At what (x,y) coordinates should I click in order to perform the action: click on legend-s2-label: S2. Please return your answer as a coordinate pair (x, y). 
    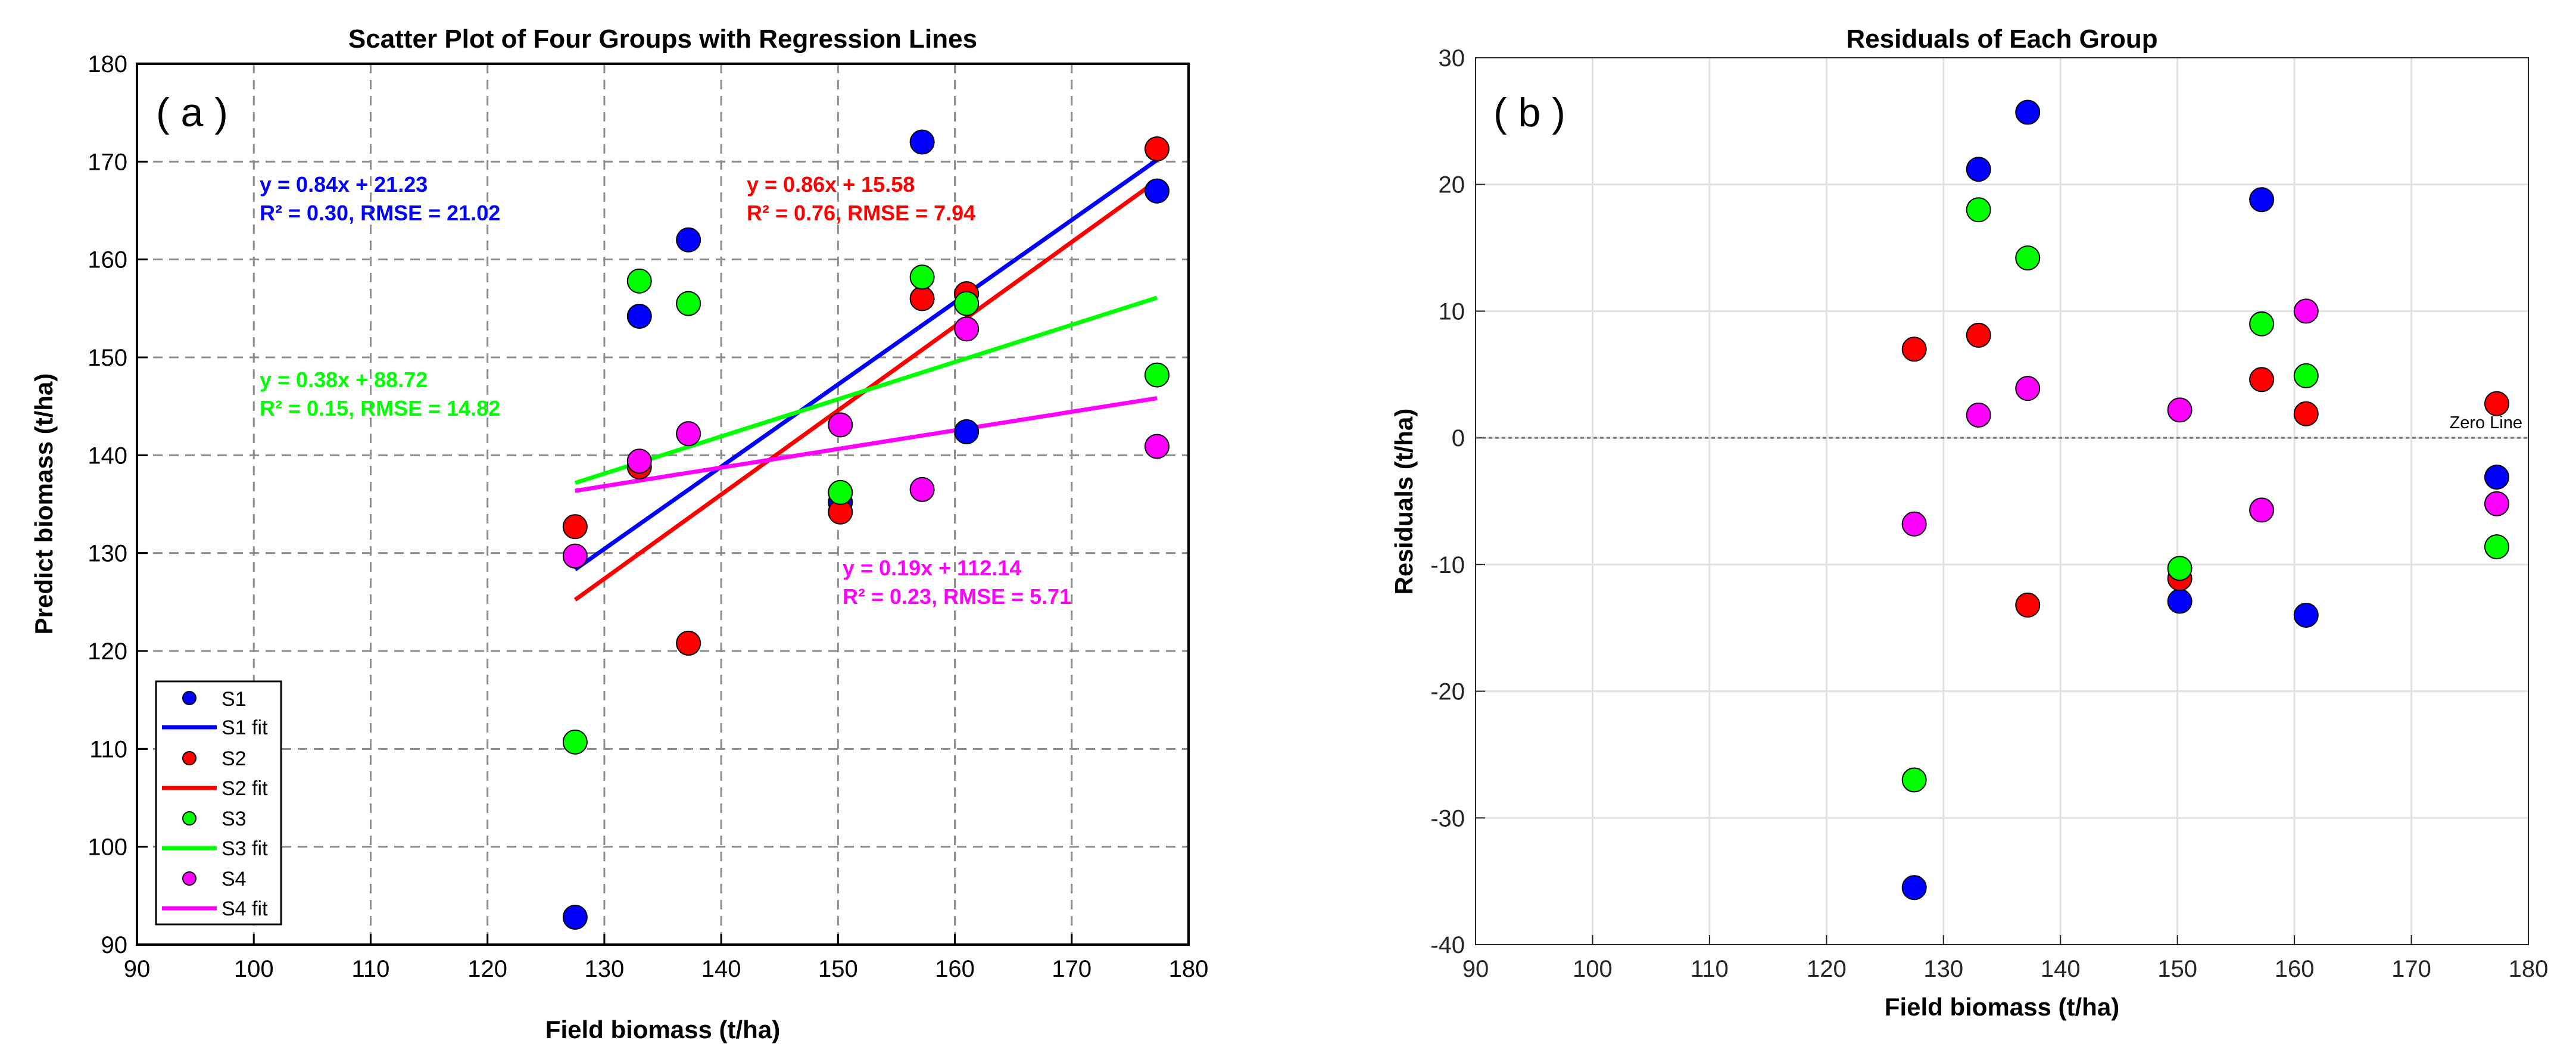
    Looking at the image, I should click on (235, 758).